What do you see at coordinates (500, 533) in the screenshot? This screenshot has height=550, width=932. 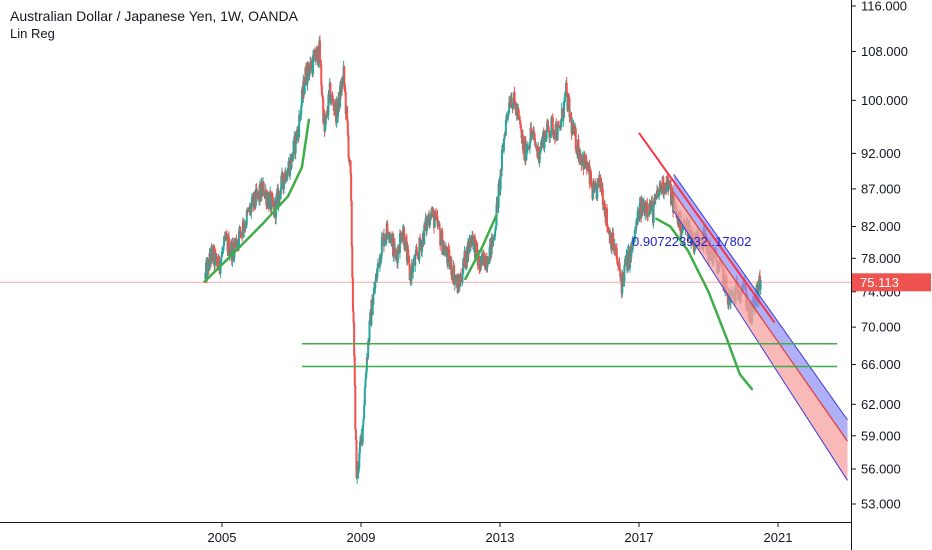 I see `time-axis: 2005 2009 2013 2017 2021` at bounding box center [500, 533].